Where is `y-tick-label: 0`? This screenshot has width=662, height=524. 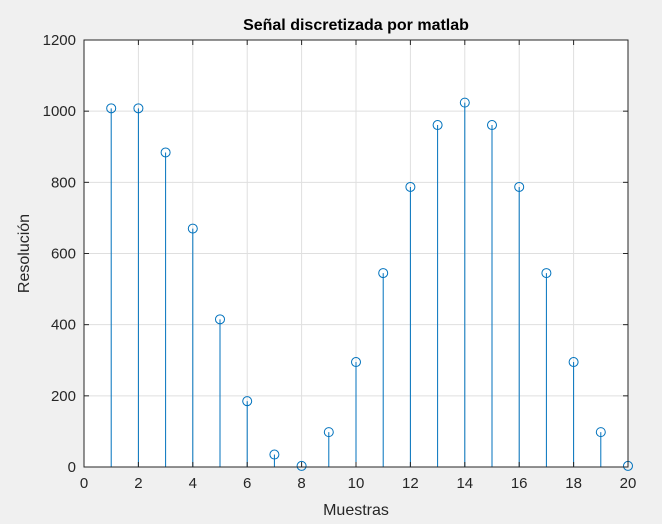 y-tick-label: 0 is located at coordinates (72, 467).